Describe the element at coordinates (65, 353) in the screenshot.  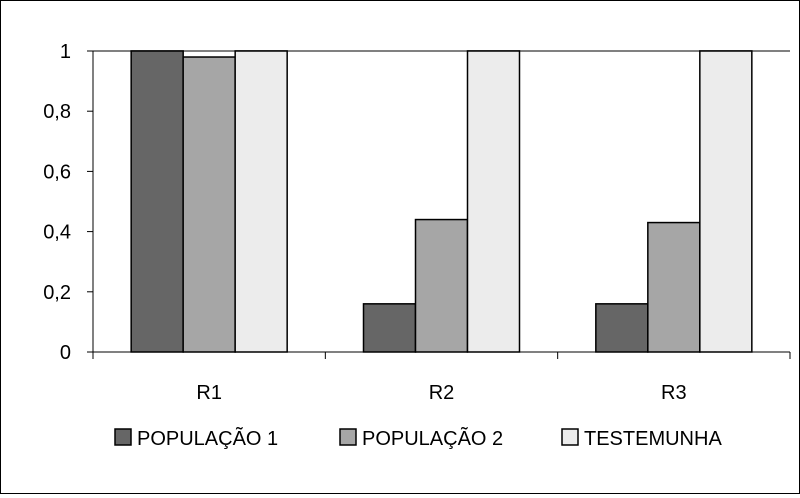
I see `y-tick-label: 0` at that location.